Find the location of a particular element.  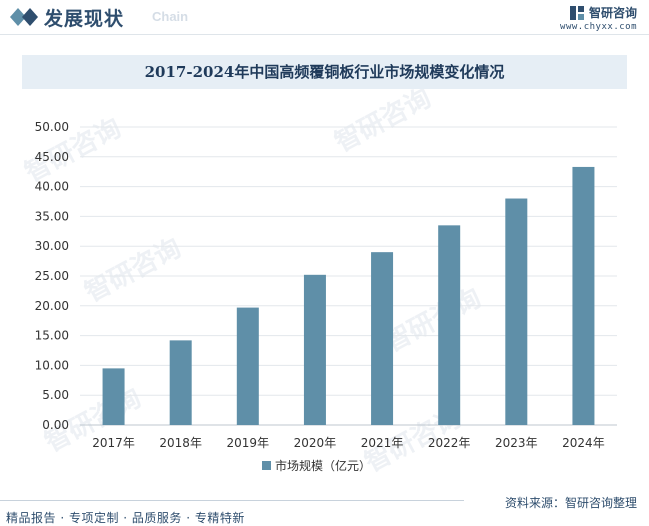

x-tick-label: 2018年 is located at coordinates (180, 443).